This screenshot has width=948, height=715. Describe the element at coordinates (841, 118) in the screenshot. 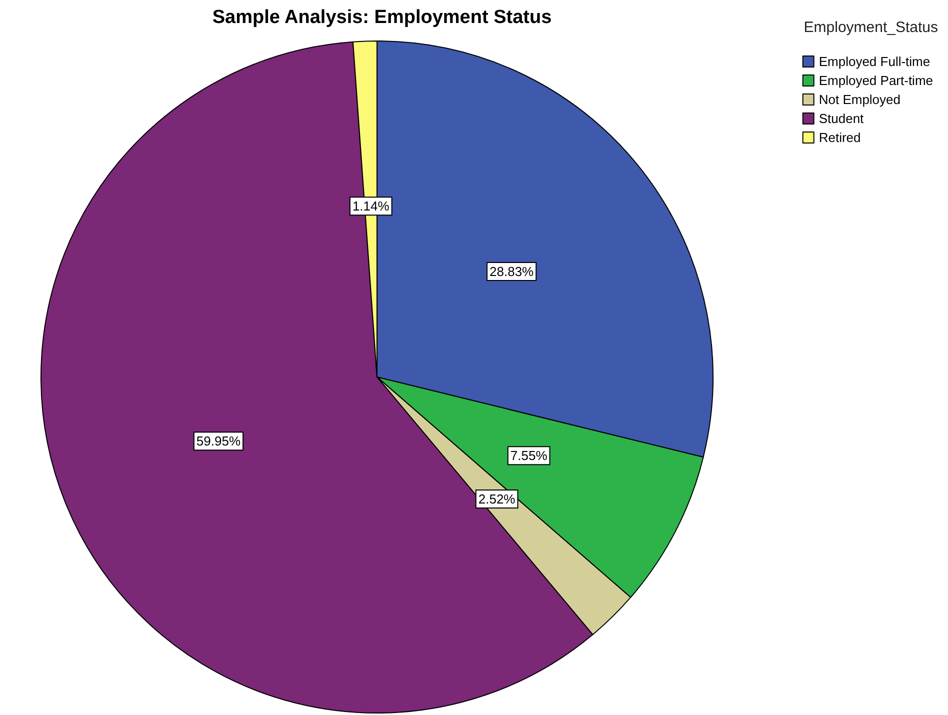

I see `legend-label: Student` at that location.